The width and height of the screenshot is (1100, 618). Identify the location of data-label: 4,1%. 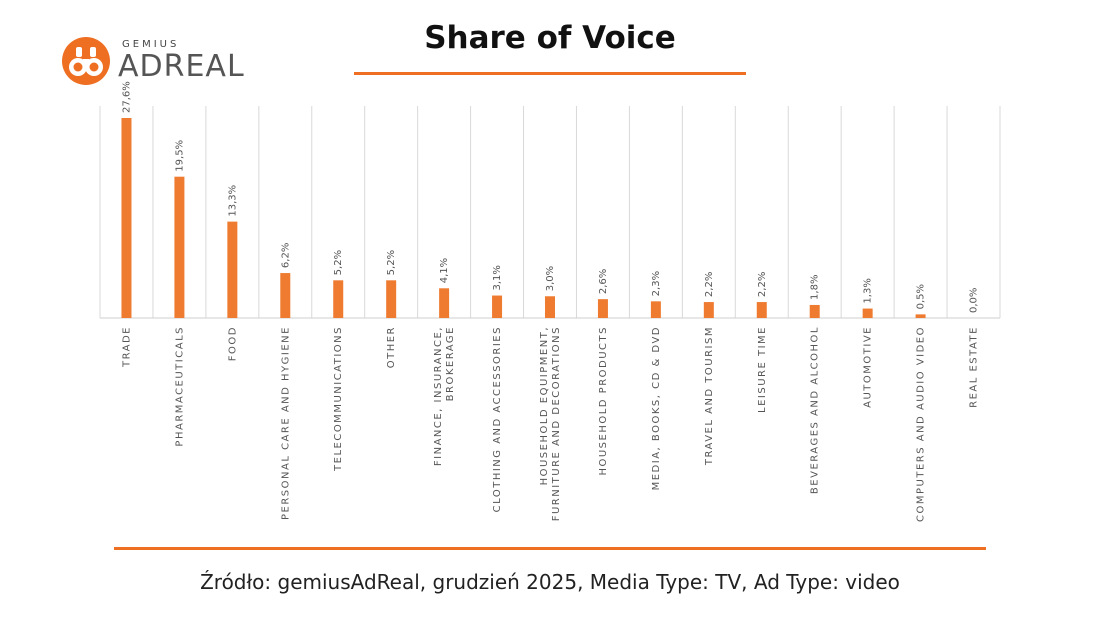
(444, 270).